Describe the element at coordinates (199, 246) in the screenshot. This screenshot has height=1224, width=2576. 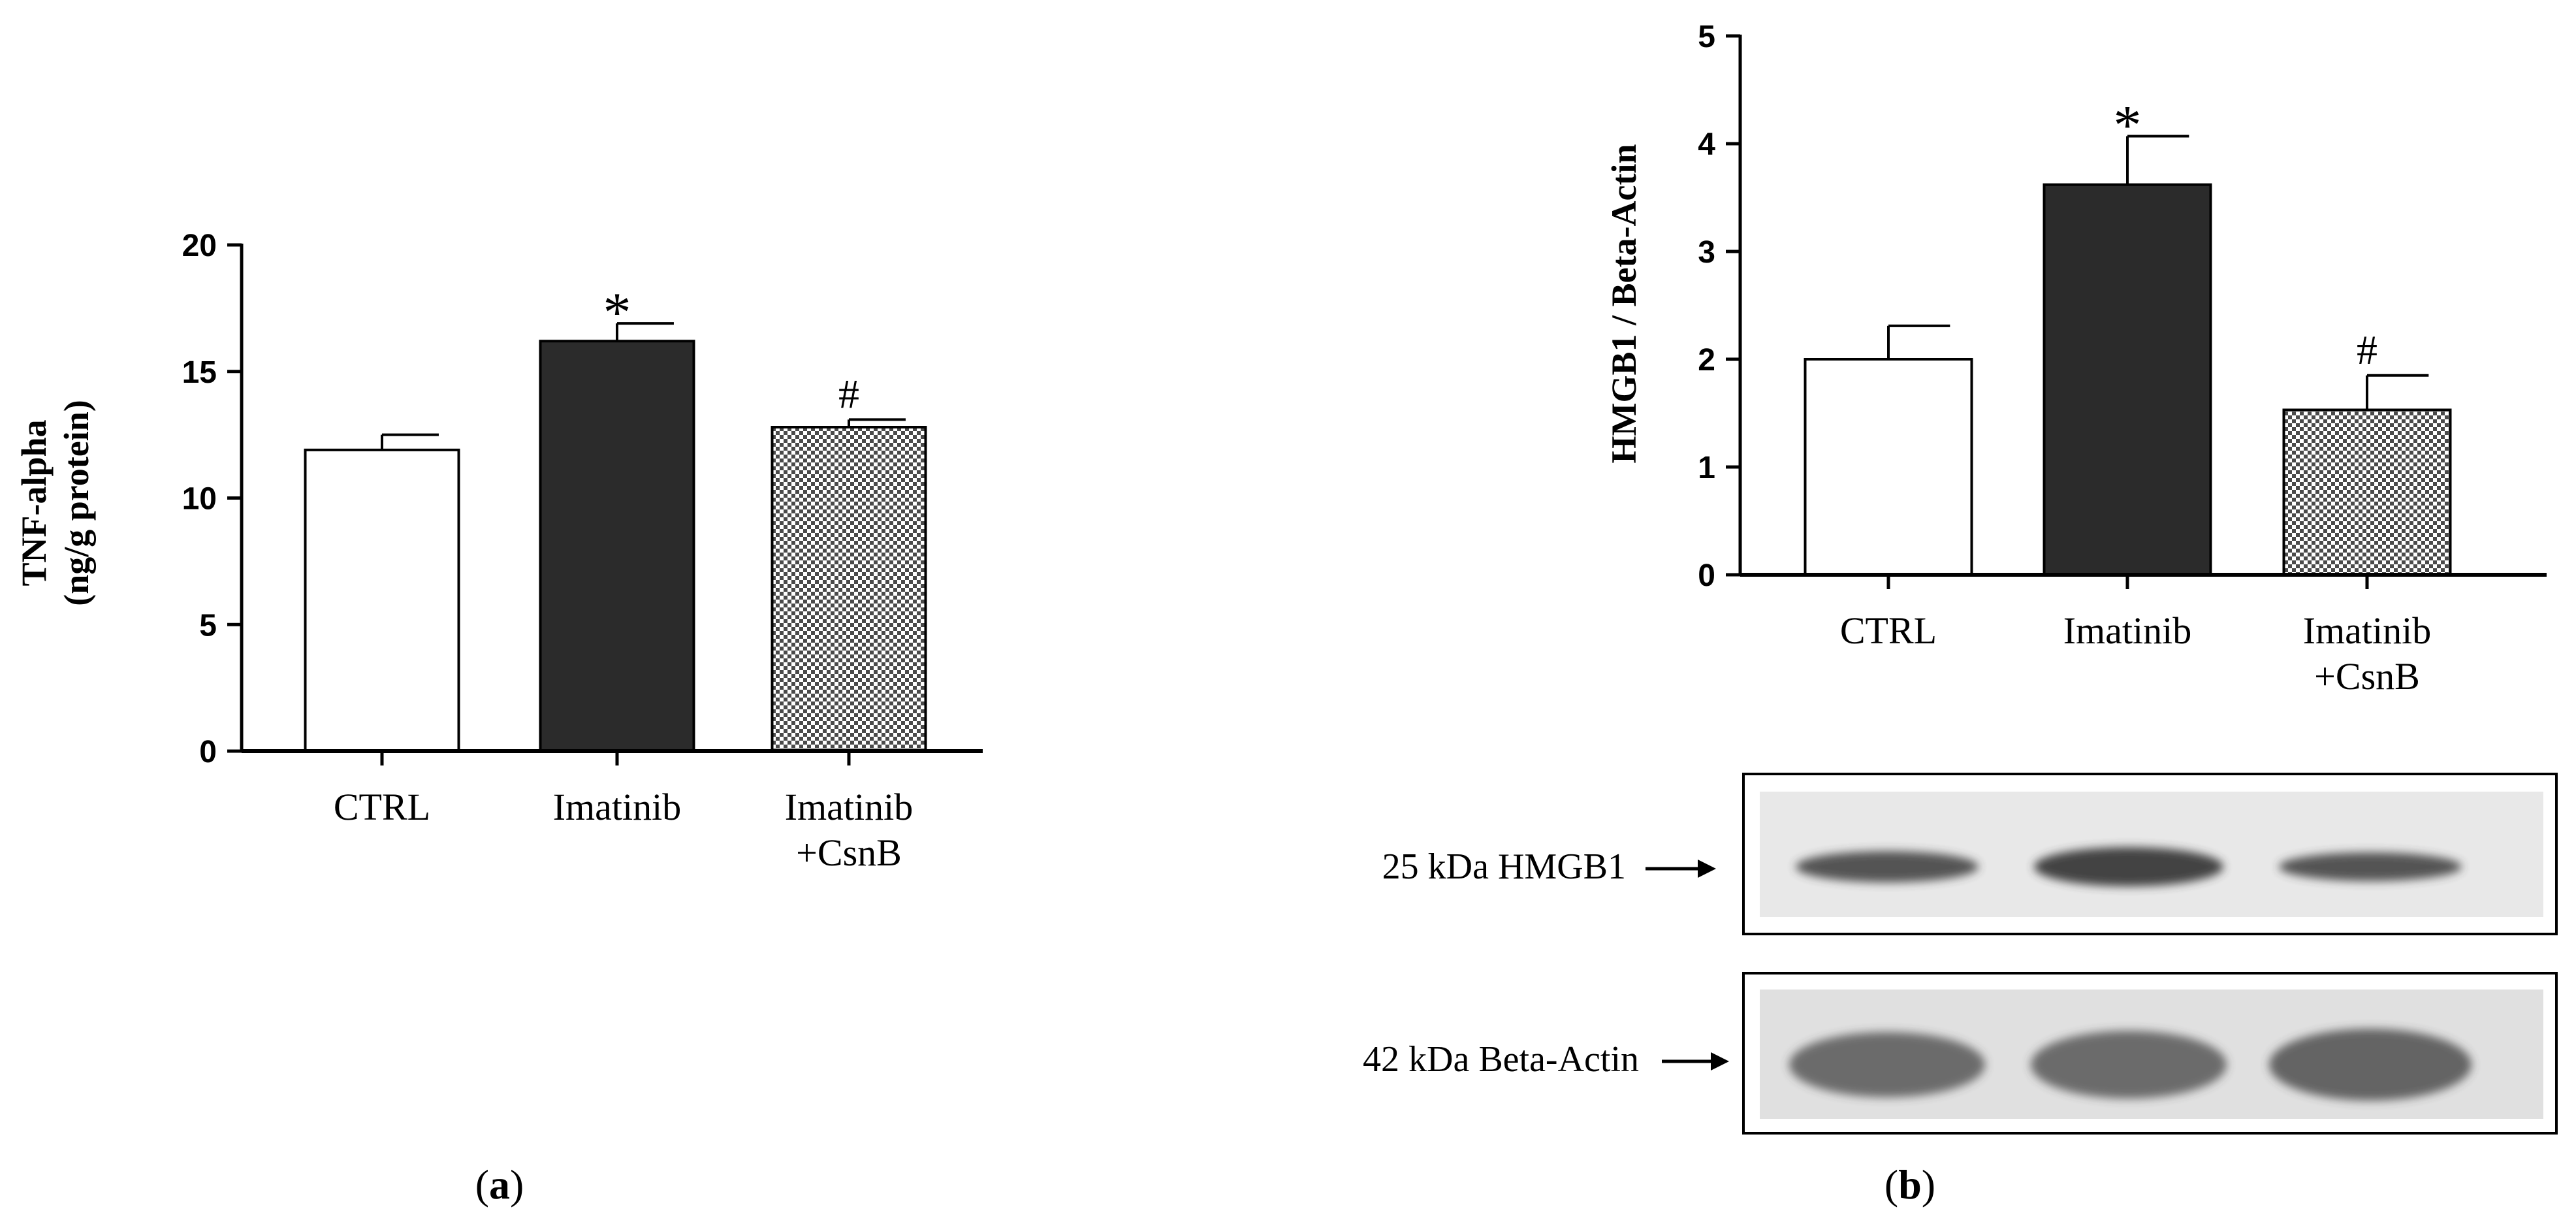
I see `y-tick-label: 20` at that location.